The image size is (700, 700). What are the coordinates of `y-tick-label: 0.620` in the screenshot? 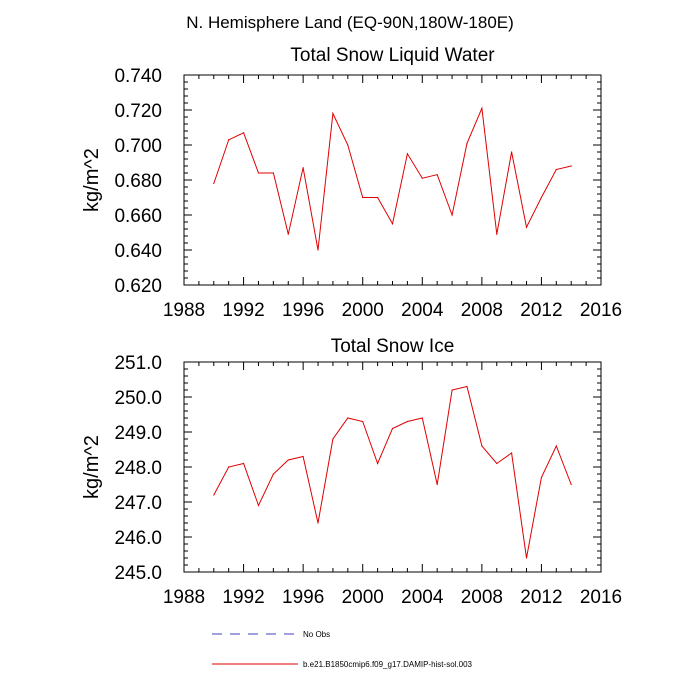 It's located at (138, 286).